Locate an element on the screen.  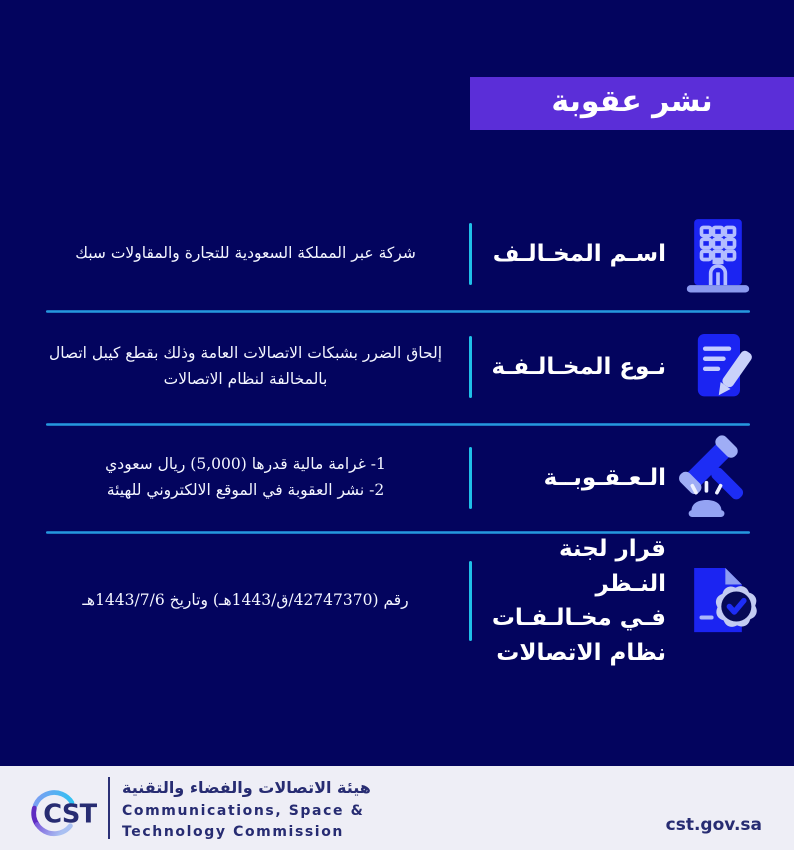
gavel-icon is located at coordinates (718, 478).